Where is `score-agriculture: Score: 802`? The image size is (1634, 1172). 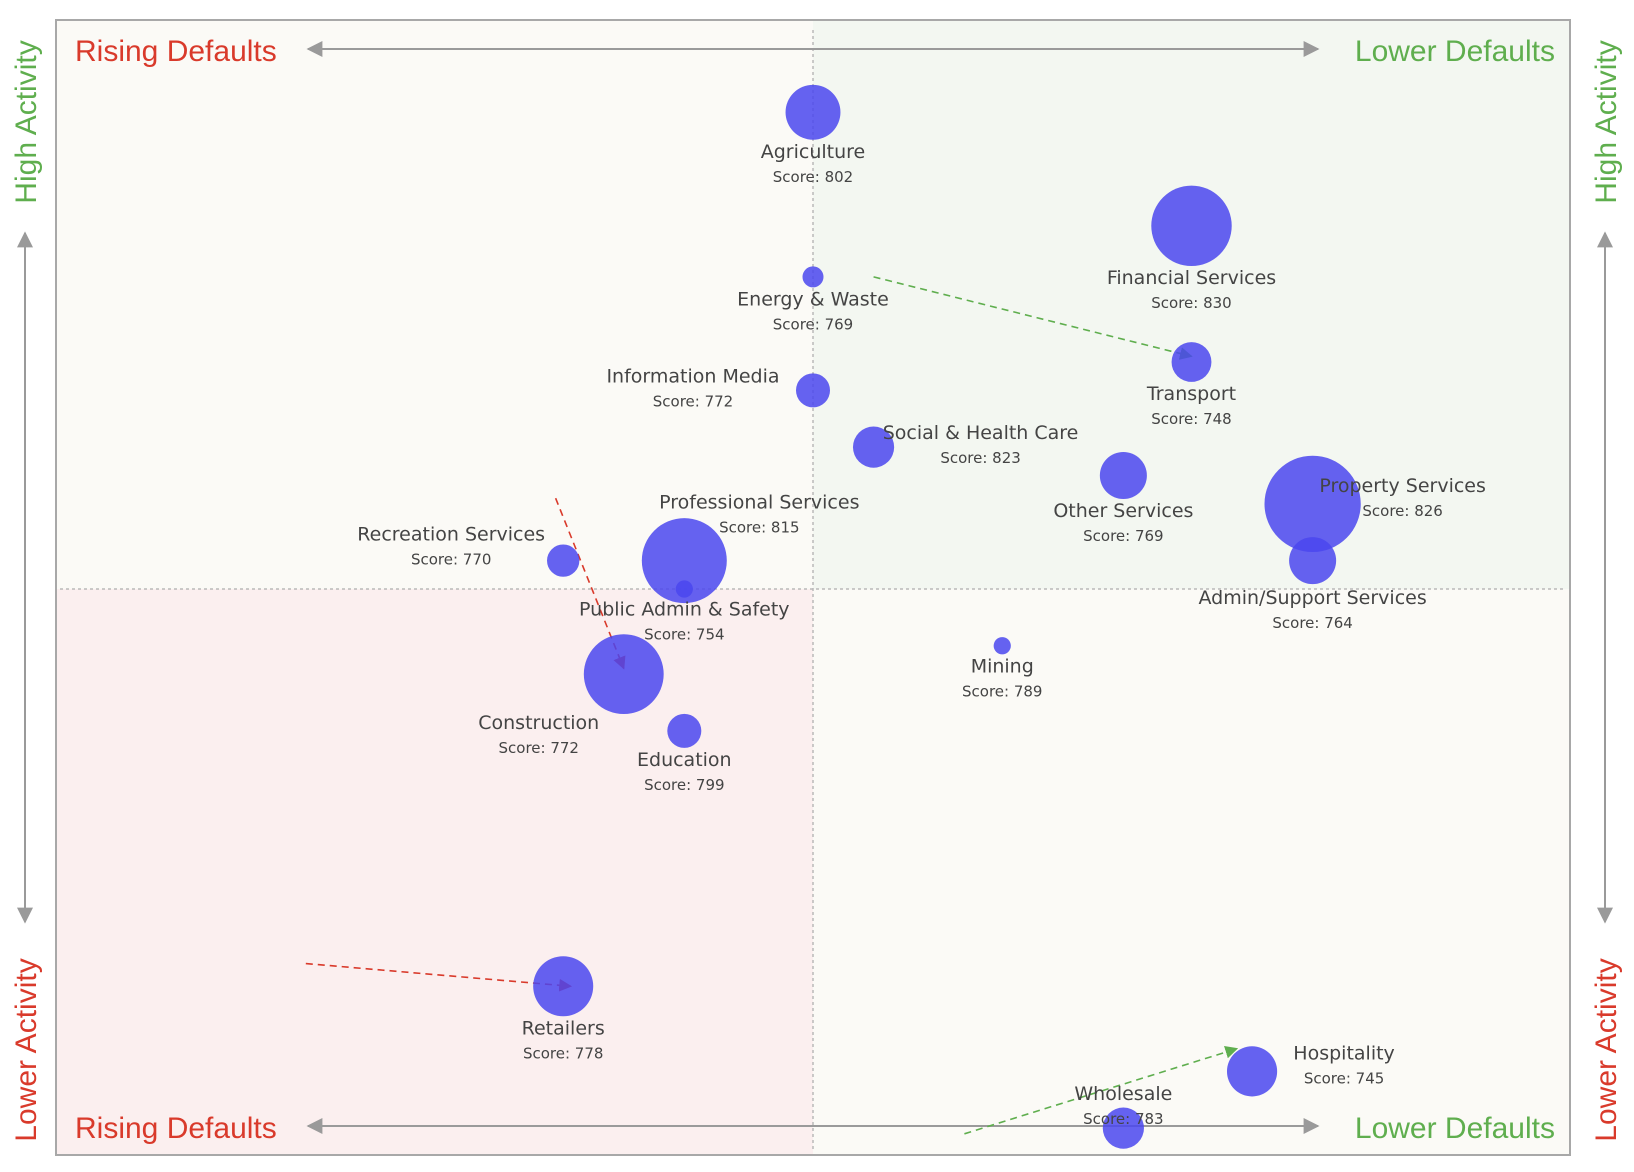 score-agriculture: Score: 802 is located at coordinates (813, 177).